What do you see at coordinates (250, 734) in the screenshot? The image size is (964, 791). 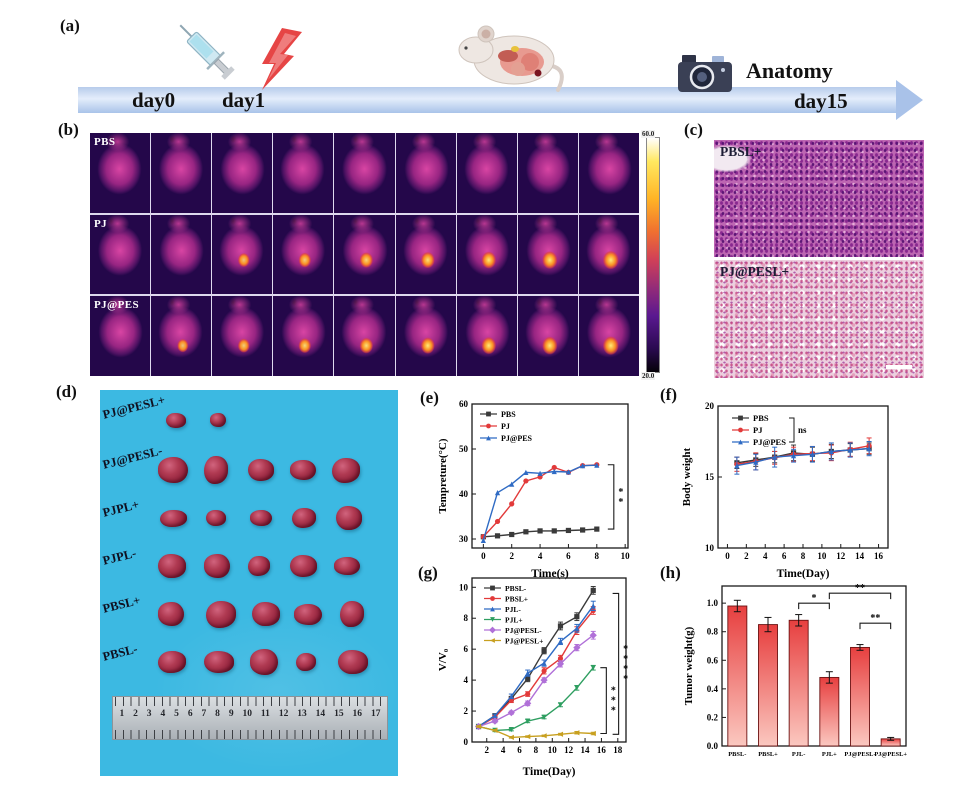 I see `ruler-ticks` at bounding box center [250, 734].